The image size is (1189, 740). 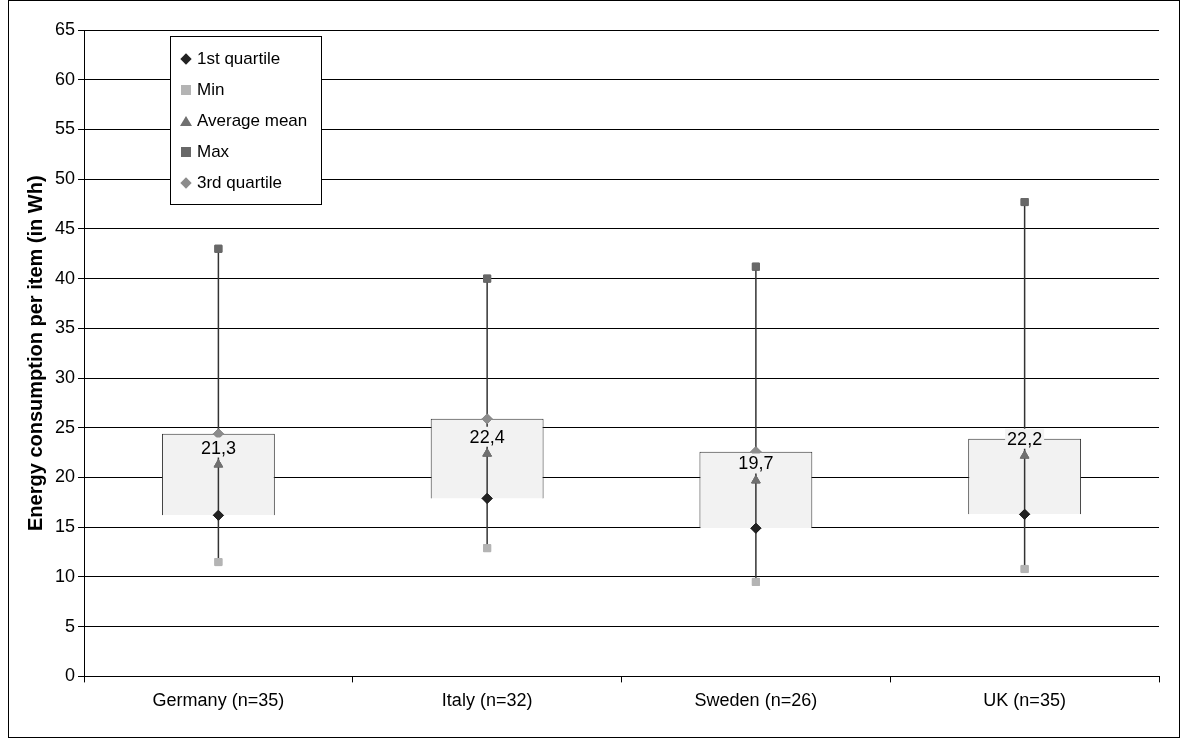 I want to click on legend-label: 1st quartile, so click(x=239, y=59).